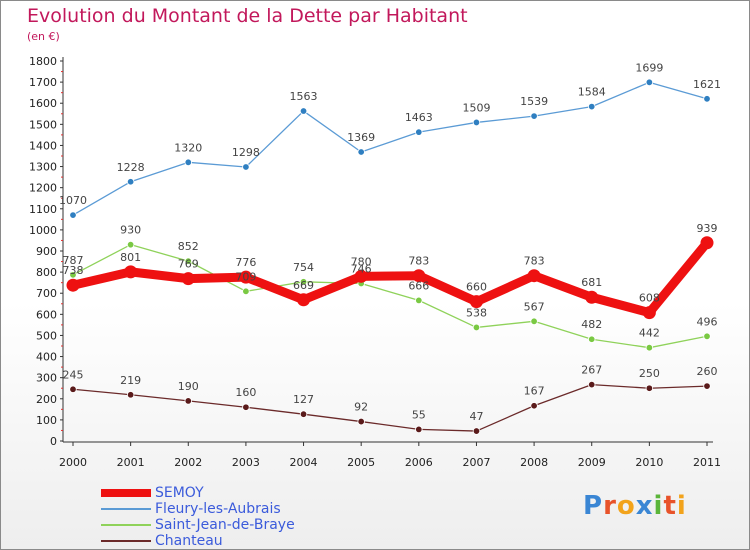  Describe the element at coordinates (130, 380) in the screenshot. I see `data-label-chanteau: 219` at that location.